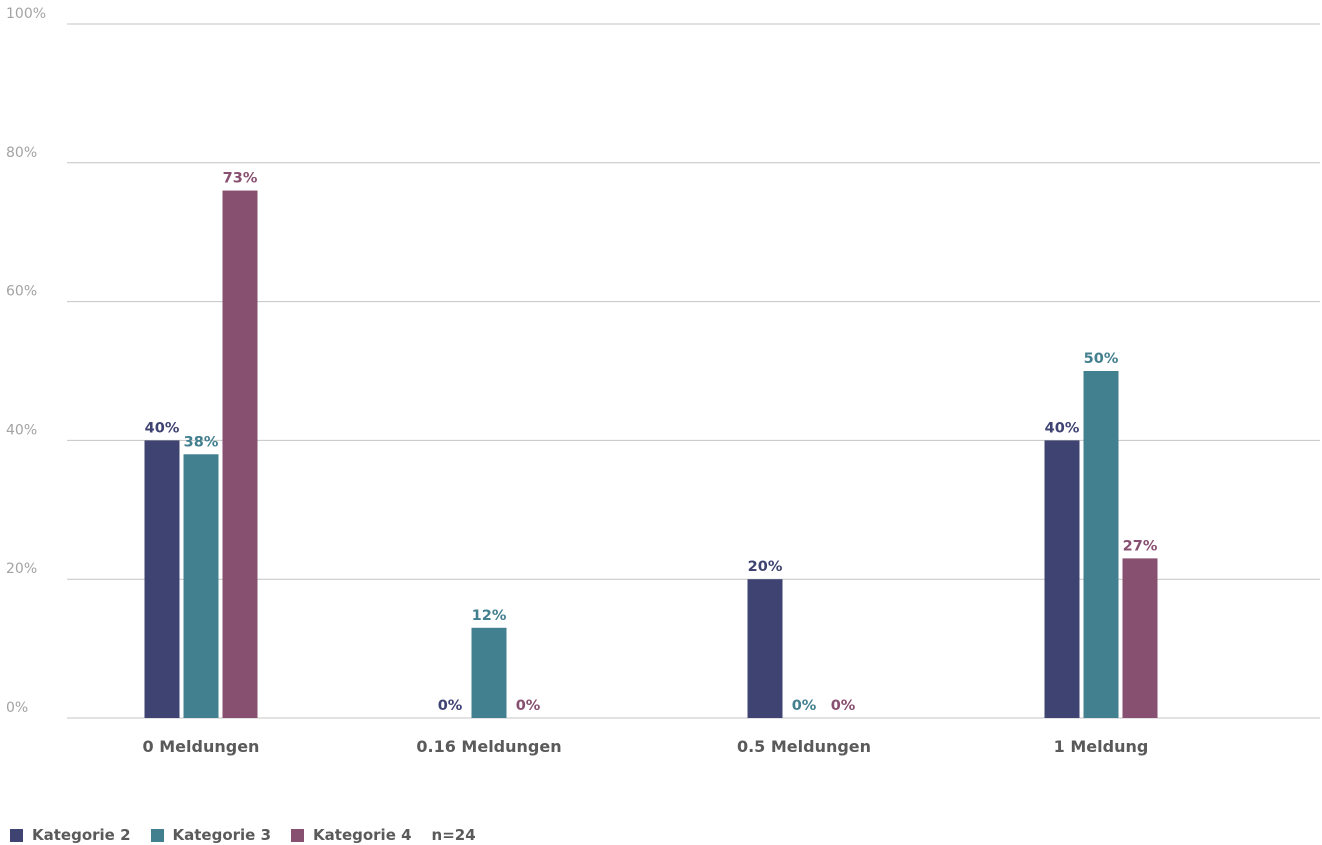 The height and width of the screenshot is (845, 1322). What do you see at coordinates (26, 14) in the screenshot?
I see `y-tick-label: 100%` at bounding box center [26, 14].